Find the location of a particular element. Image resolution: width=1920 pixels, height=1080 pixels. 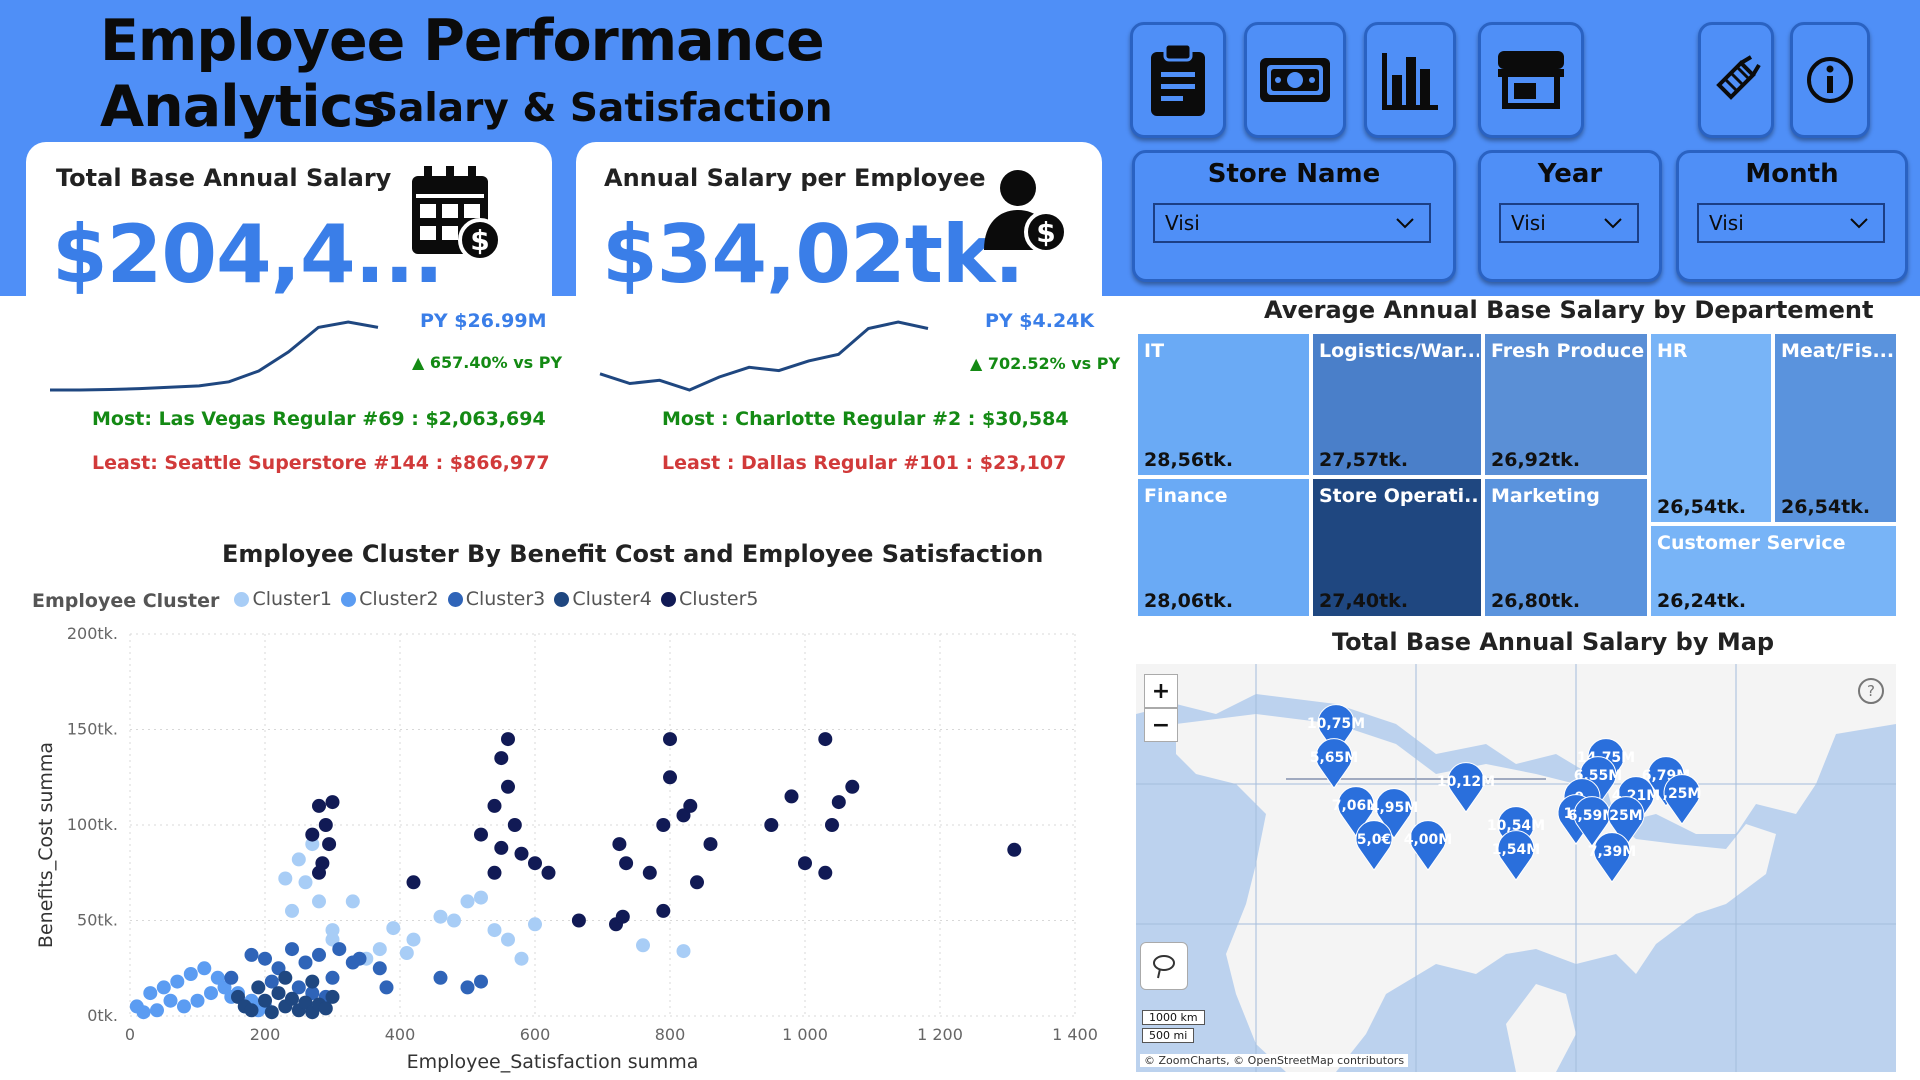

nav-button-money is located at coordinates (1295, 80).